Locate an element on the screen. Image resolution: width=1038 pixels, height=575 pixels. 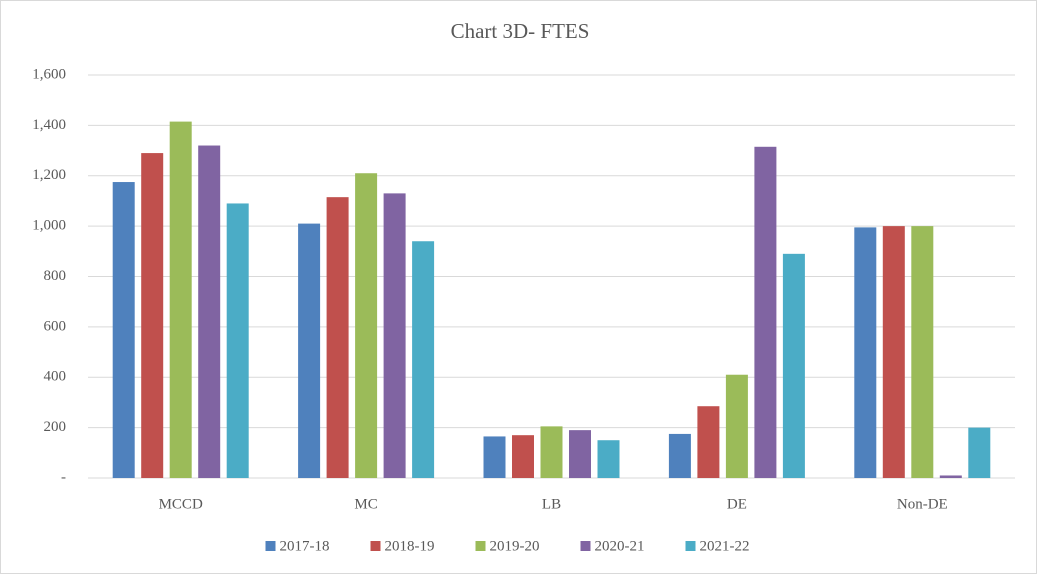
y-tick-label: - is located at coordinates (63, 477).